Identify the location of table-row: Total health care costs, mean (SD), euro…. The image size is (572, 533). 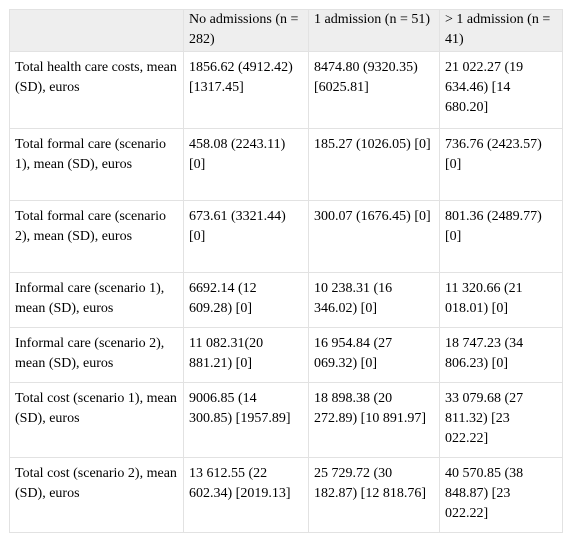
(286, 90).